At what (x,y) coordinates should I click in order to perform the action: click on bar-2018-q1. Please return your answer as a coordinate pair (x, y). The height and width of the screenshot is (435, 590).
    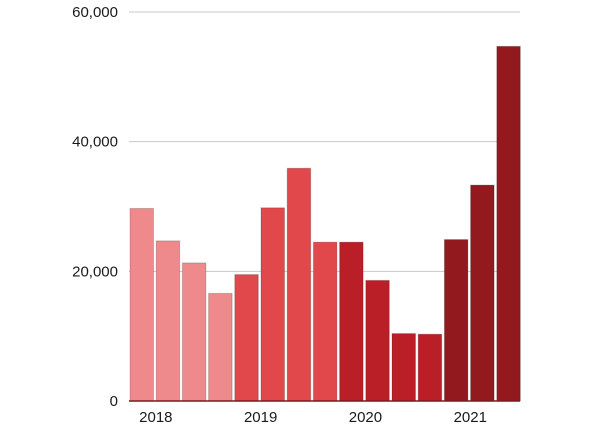
    Looking at the image, I should click on (141, 304).